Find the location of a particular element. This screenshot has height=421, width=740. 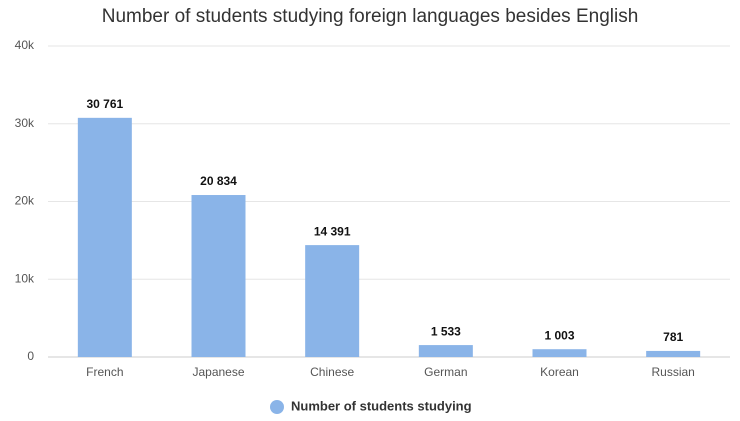

value-label: 781 is located at coordinates (673, 337).